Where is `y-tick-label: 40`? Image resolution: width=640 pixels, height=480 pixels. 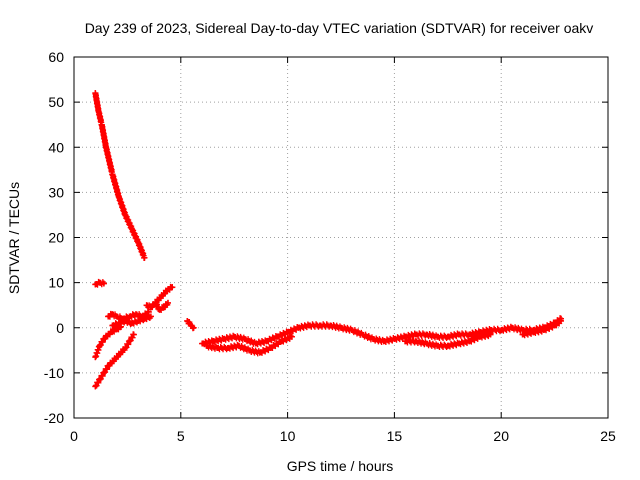
y-tick-label: 40 is located at coordinates (56, 147).